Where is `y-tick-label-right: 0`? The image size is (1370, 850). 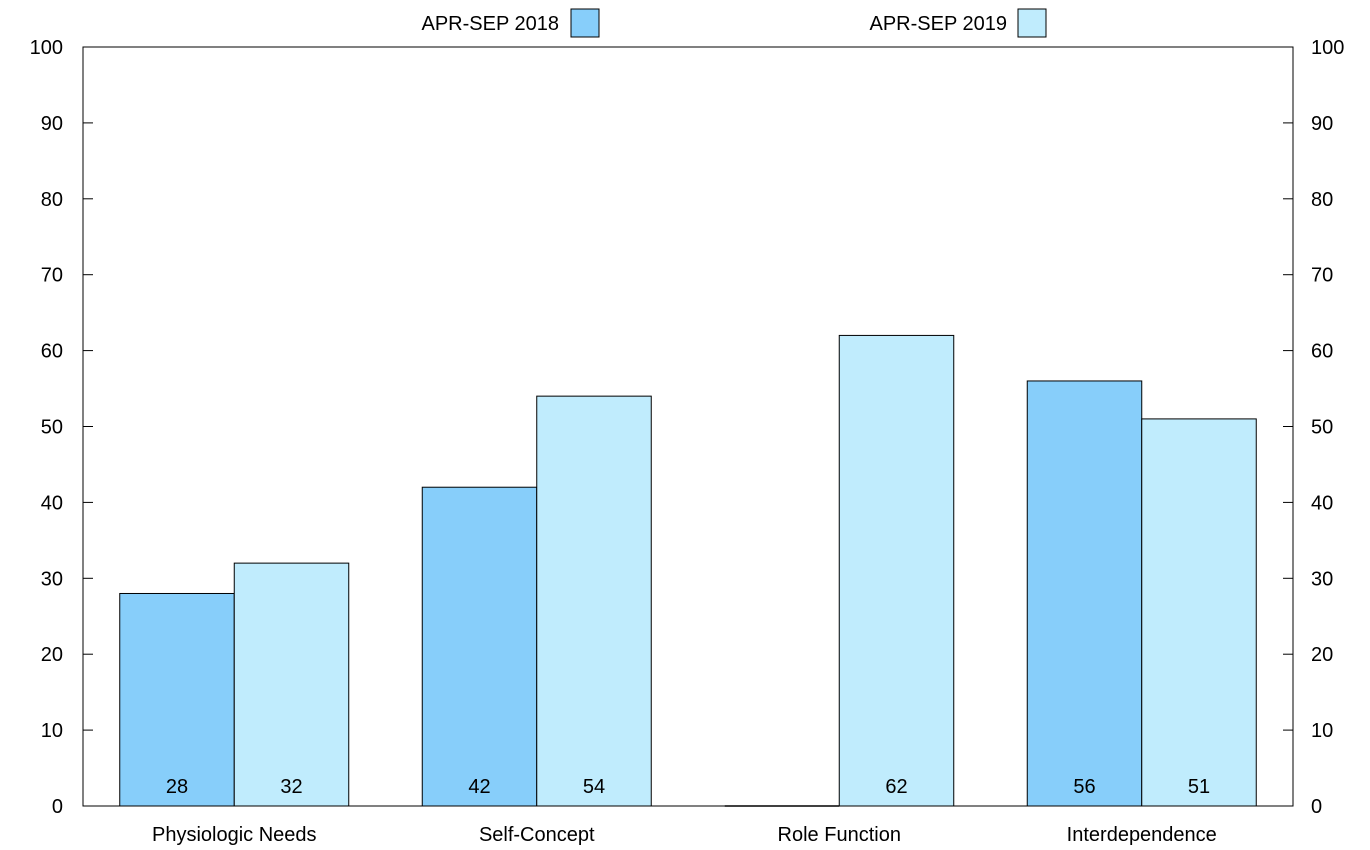 y-tick-label-right: 0 is located at coordinates (1316, 807).